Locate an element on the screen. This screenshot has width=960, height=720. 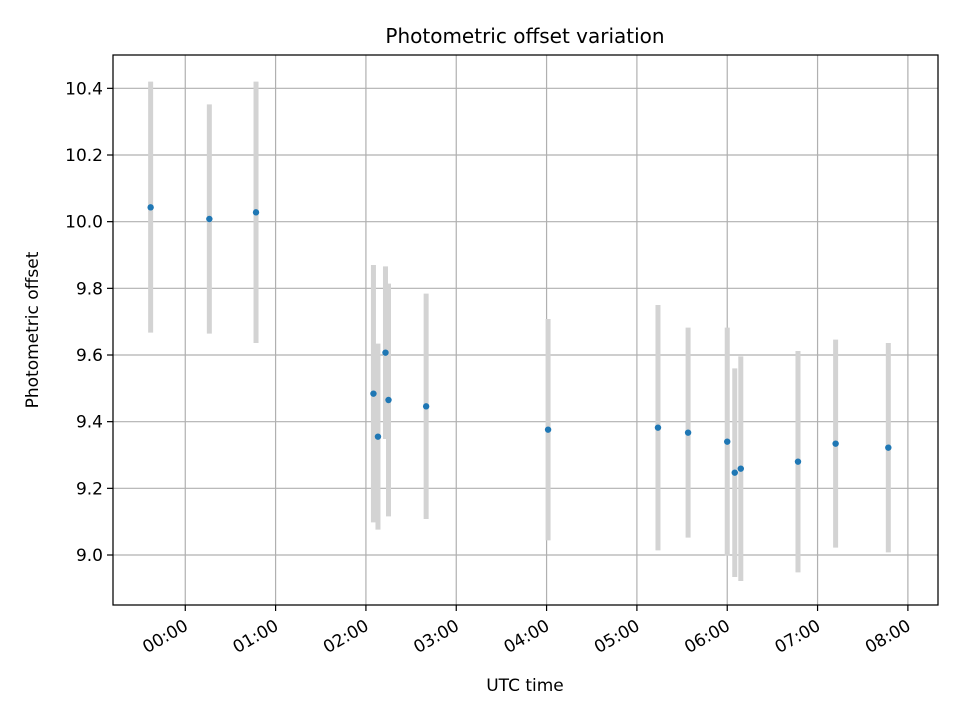
x-tick-label: 00:00 is located at coordinates (165, 637).